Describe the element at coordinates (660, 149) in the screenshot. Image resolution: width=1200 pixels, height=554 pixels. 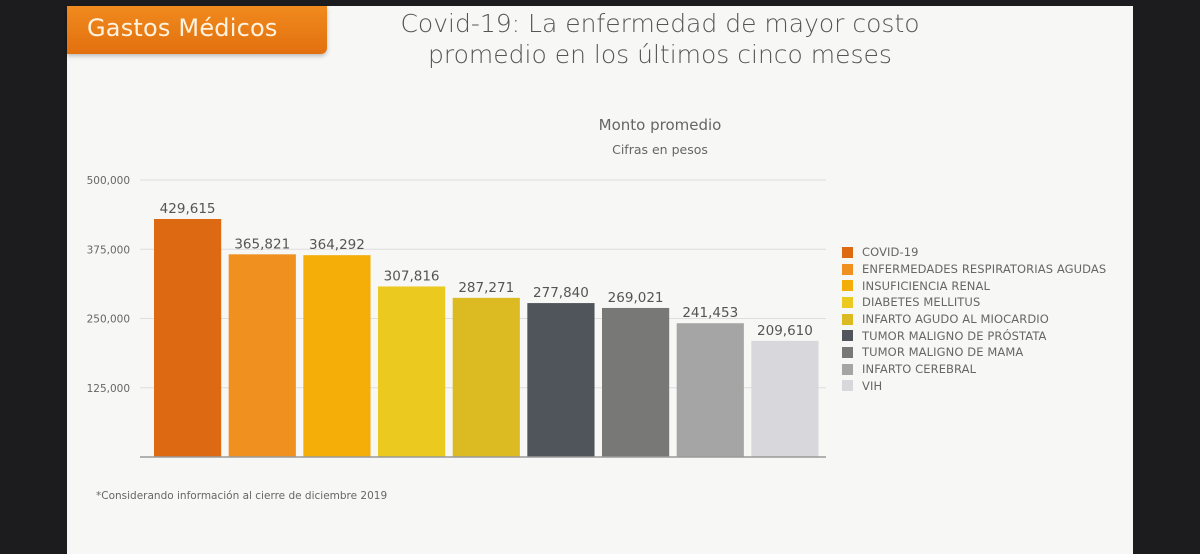
I see `chart-subtitle: Cifras en pesos` at that location.